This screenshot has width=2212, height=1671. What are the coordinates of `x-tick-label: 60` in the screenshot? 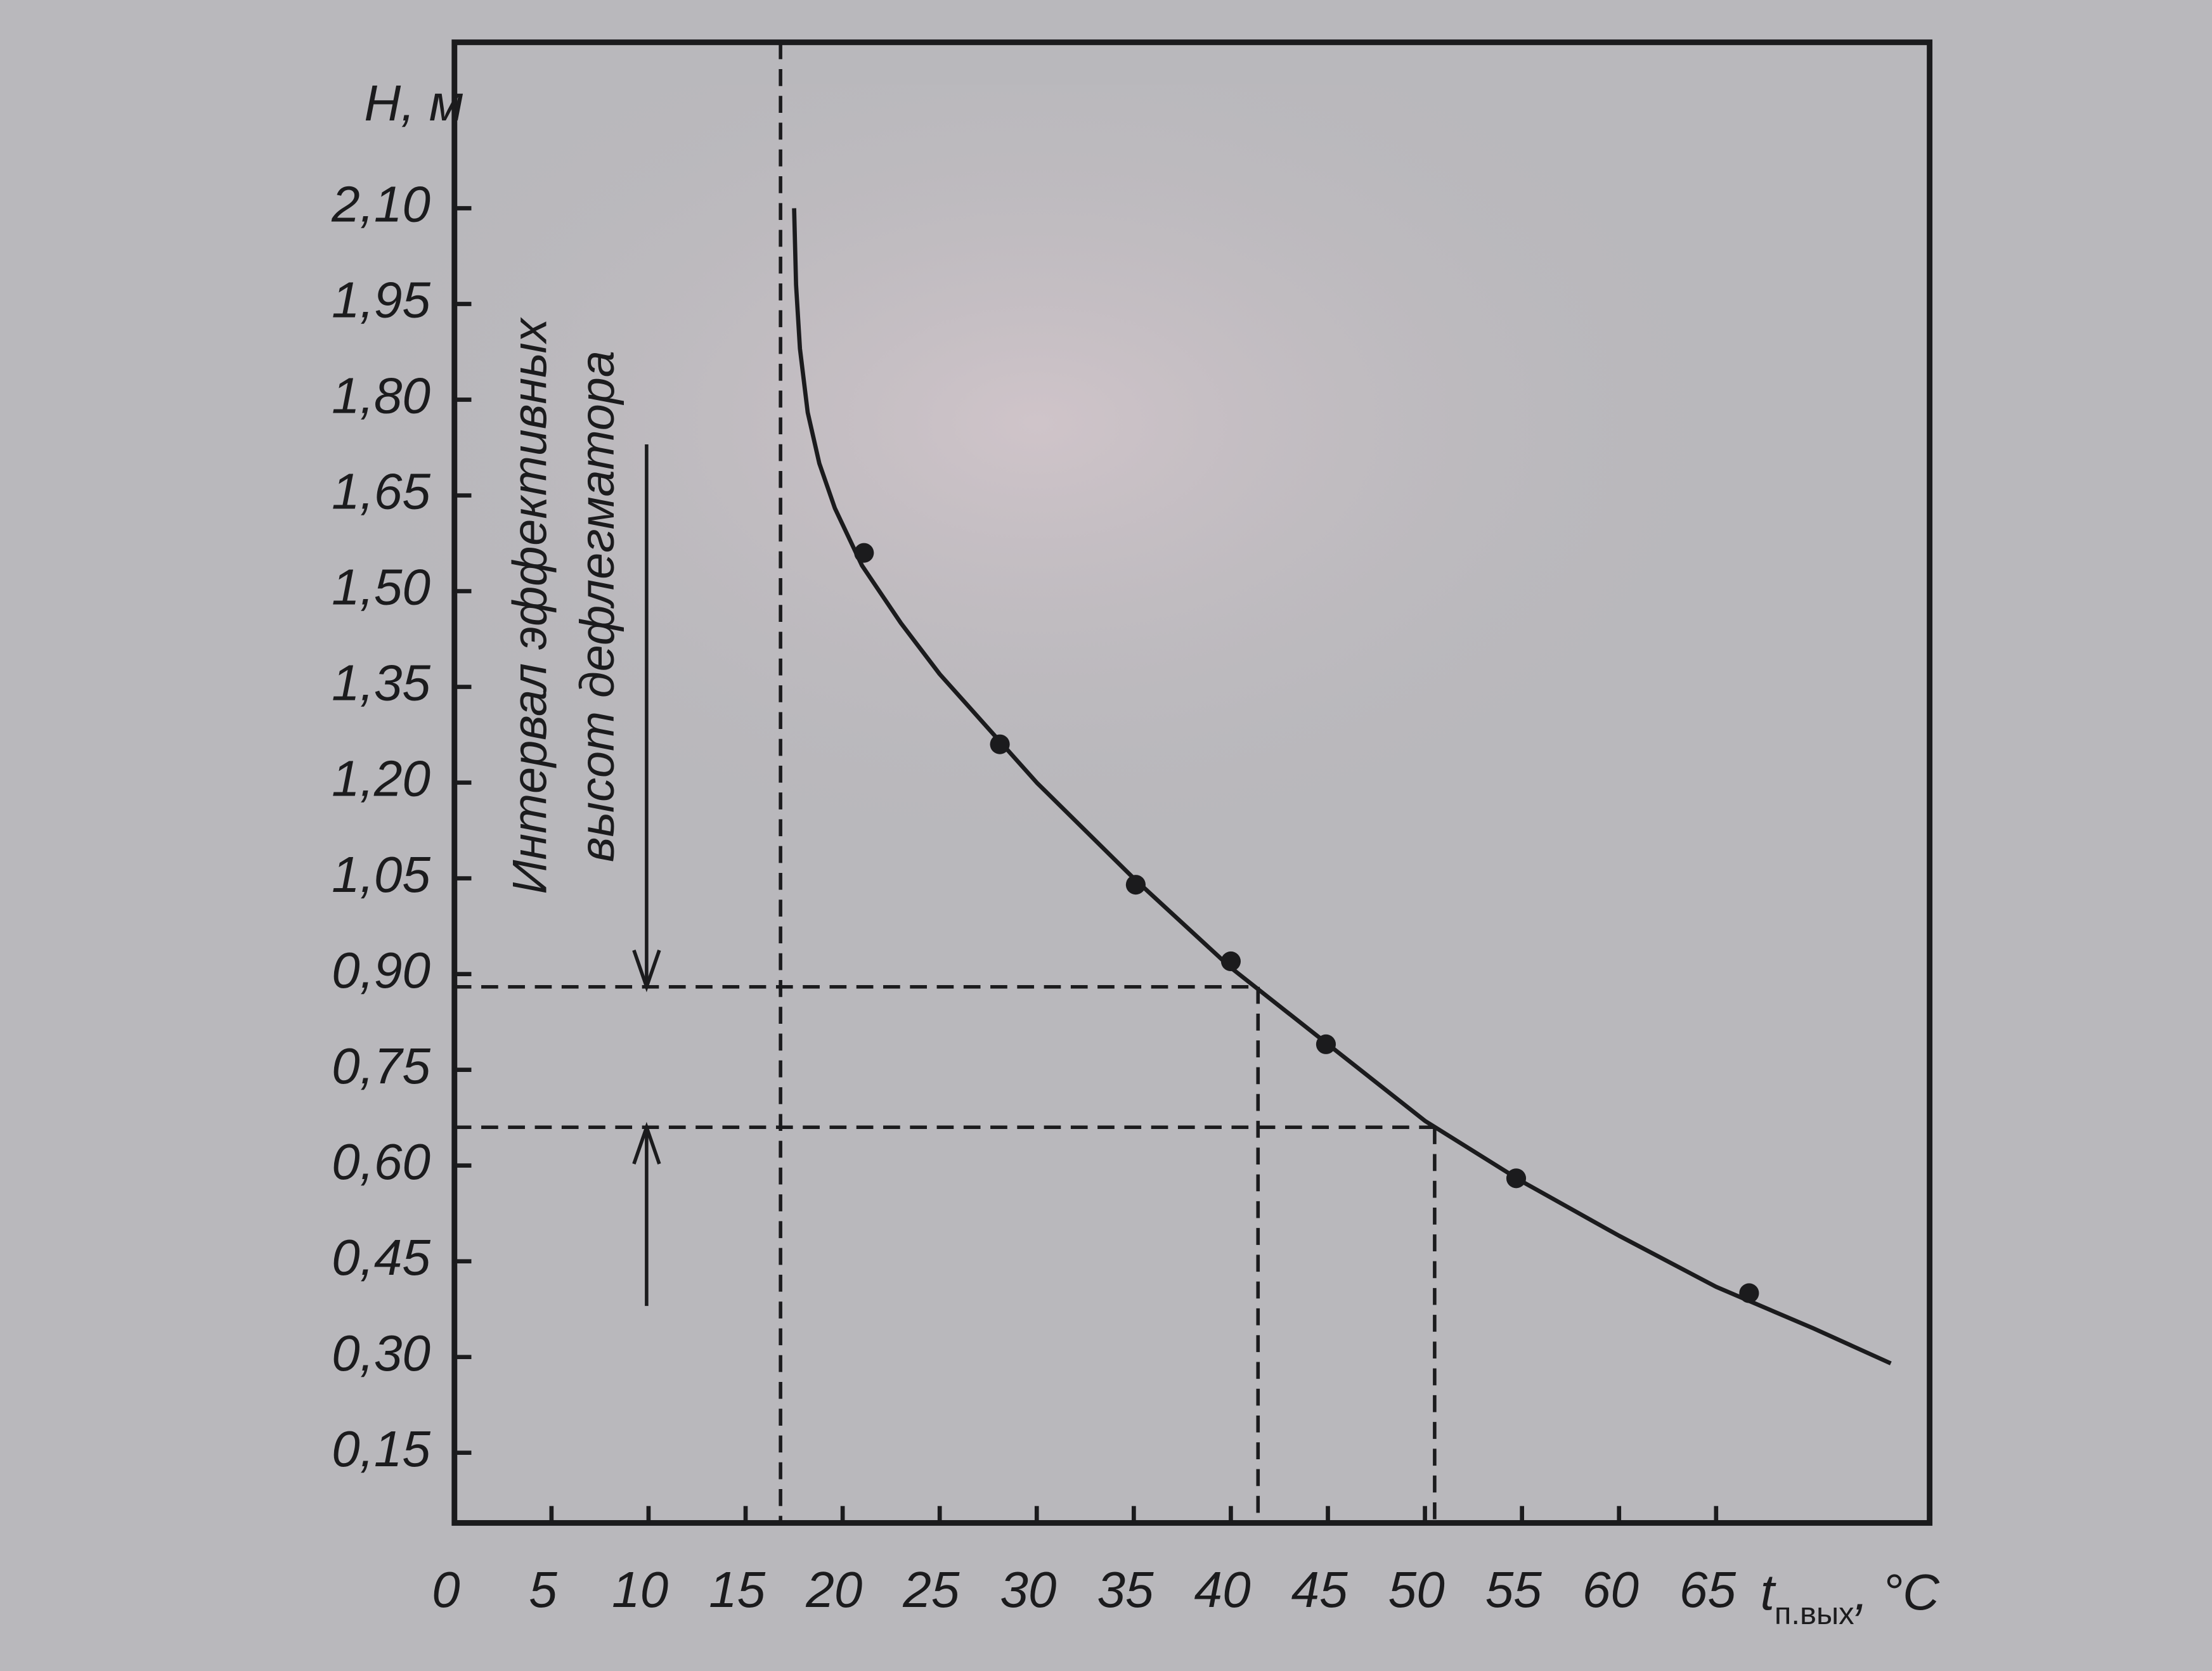 It's located at (1610, 1590).